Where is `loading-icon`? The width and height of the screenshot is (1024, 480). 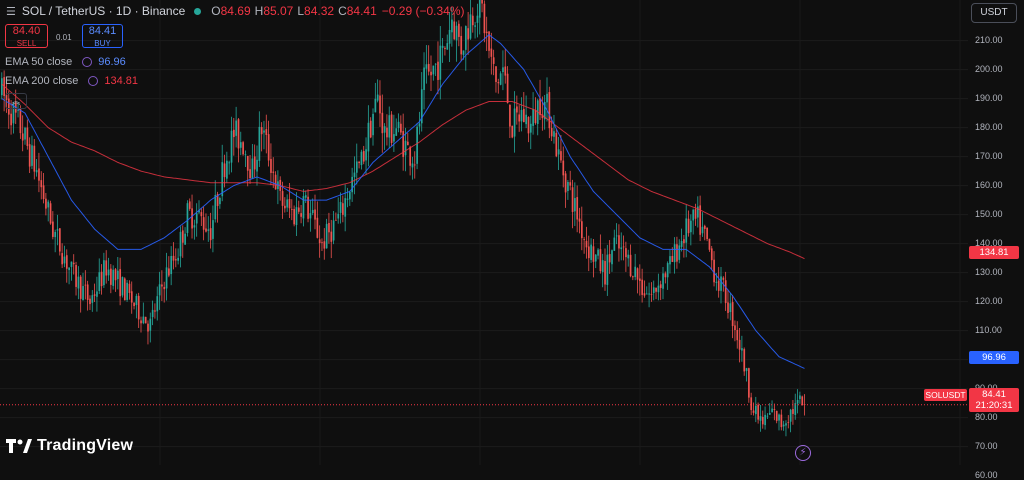
loading-icon is located at coordinates (87, 61).